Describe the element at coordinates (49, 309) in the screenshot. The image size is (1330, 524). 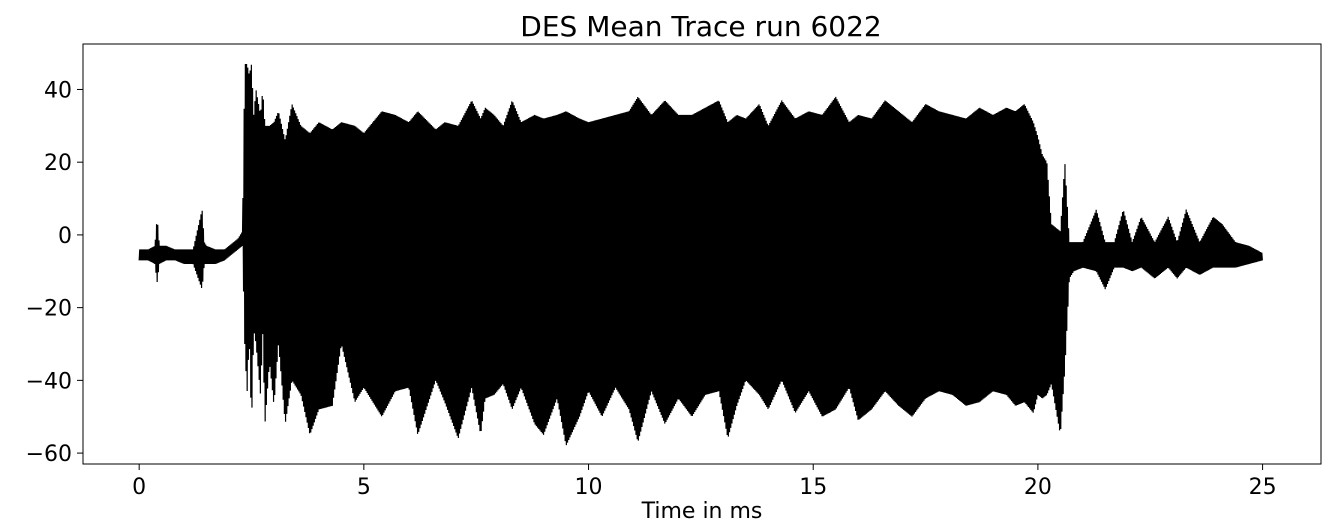
I see `y-tick-label: −20` at that location.